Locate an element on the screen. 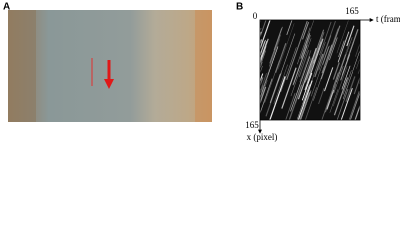 The height and width of the screenshot is (240, 400). panel-label: A is located at coordinates (6, 7).